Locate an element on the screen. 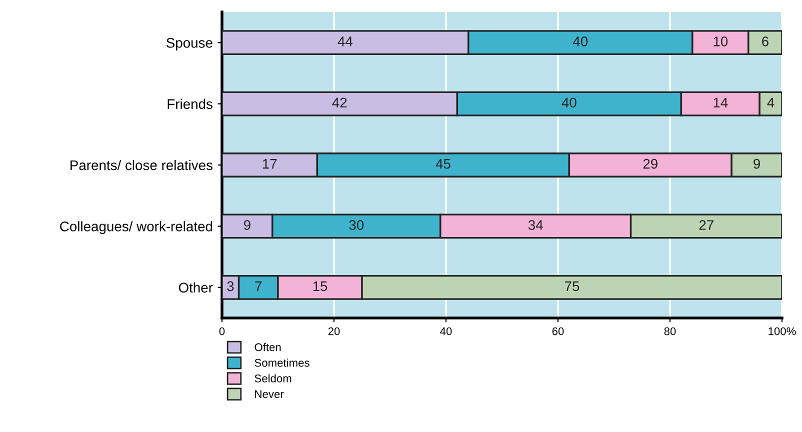  data-label: 15 is located at coordinates (320, 286).